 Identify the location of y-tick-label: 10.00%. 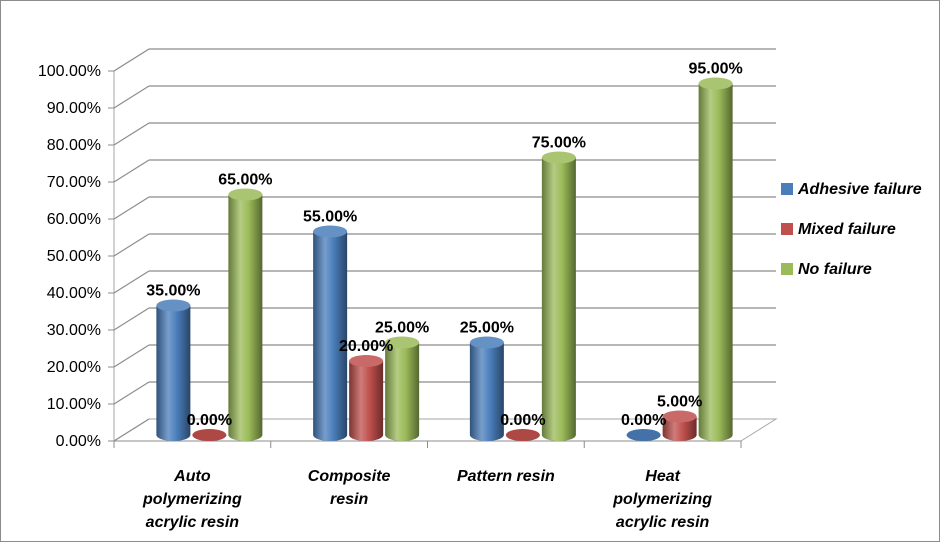
(74, 404).